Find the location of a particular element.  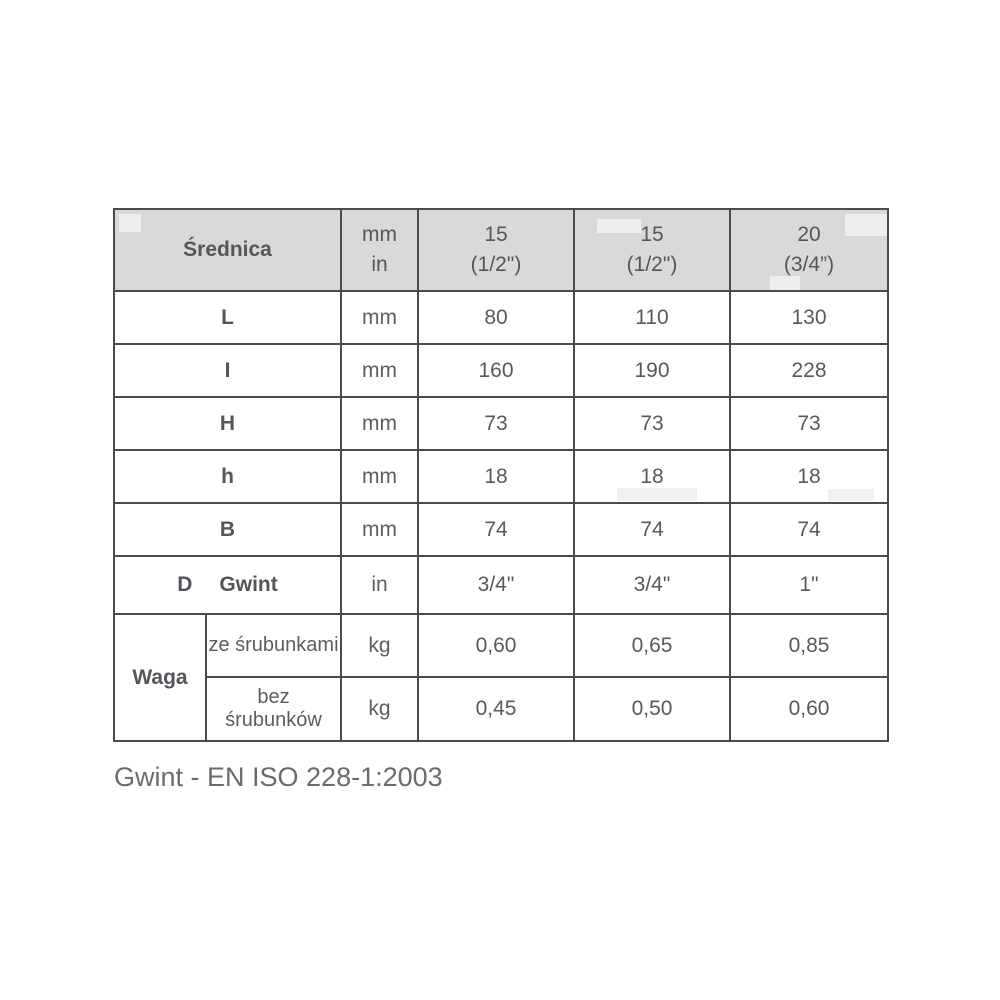

d-label: D is located at coordinates (185, 584).